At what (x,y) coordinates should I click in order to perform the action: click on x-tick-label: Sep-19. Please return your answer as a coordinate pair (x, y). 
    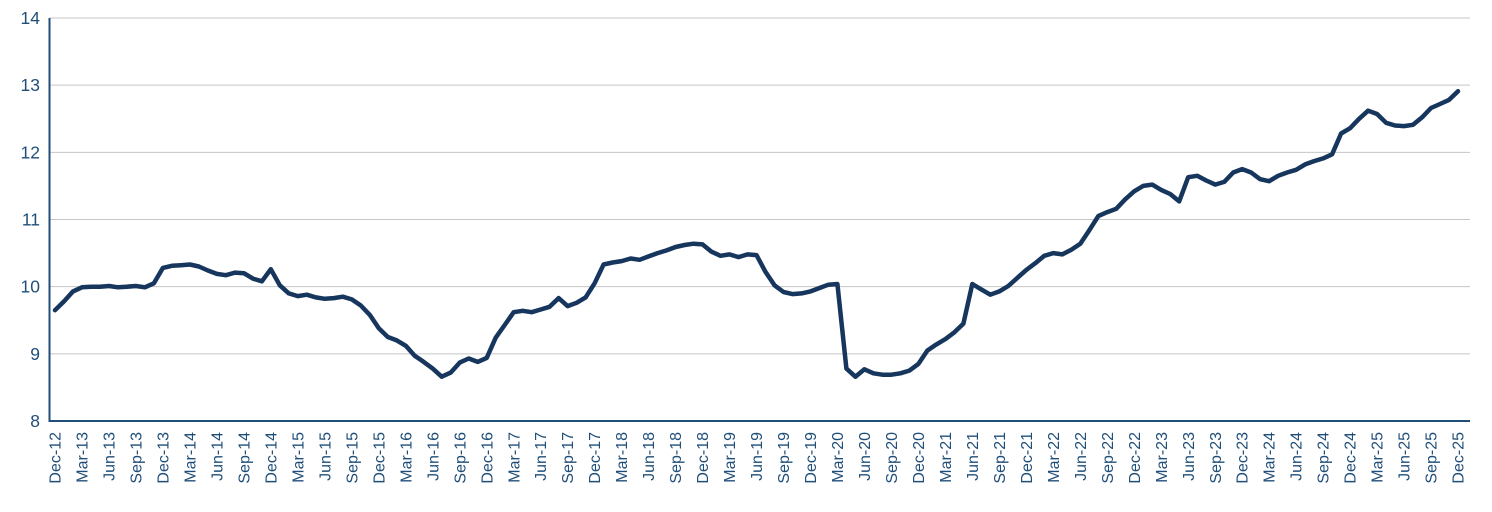
    Looking at the image, I should click on (784, 458).